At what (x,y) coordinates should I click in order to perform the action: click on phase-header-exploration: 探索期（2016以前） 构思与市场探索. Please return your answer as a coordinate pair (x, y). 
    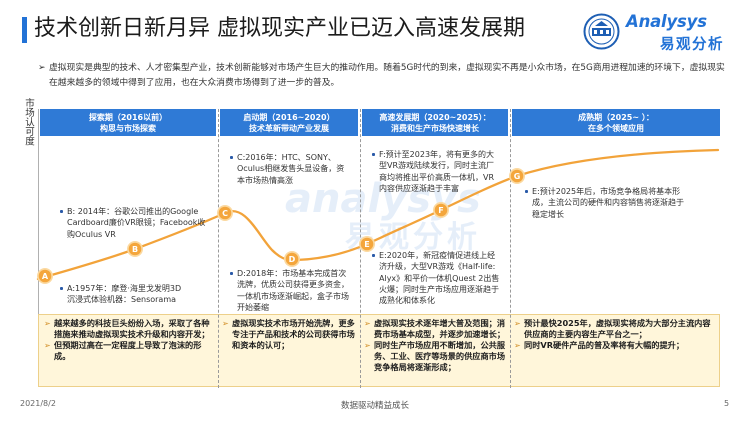
    Looking at the image, I should click on (128, 122).